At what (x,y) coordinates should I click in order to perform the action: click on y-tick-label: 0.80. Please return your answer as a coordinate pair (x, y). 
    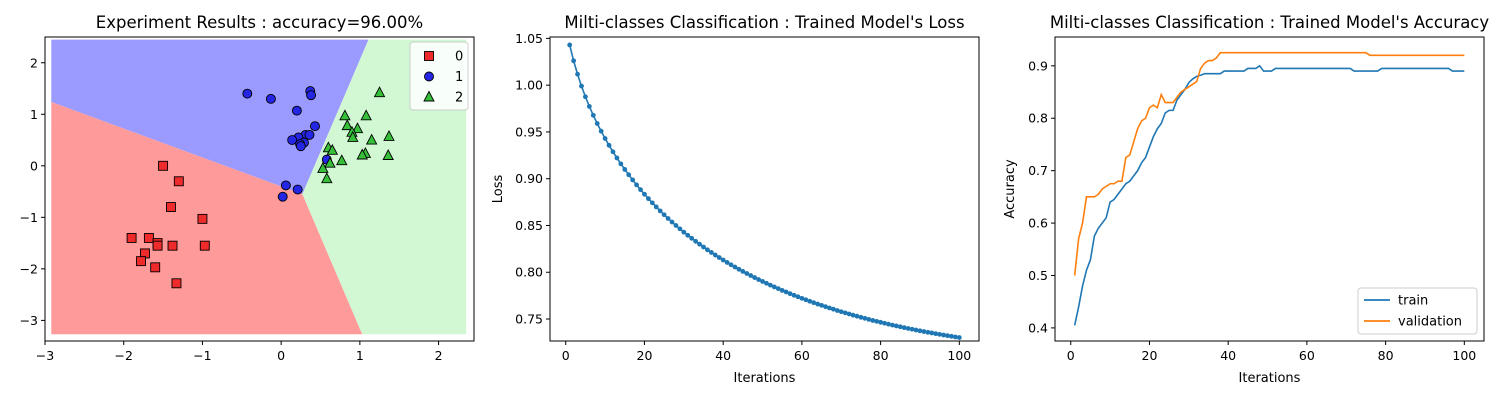
    Looking at the image, I should click on (529, 272).